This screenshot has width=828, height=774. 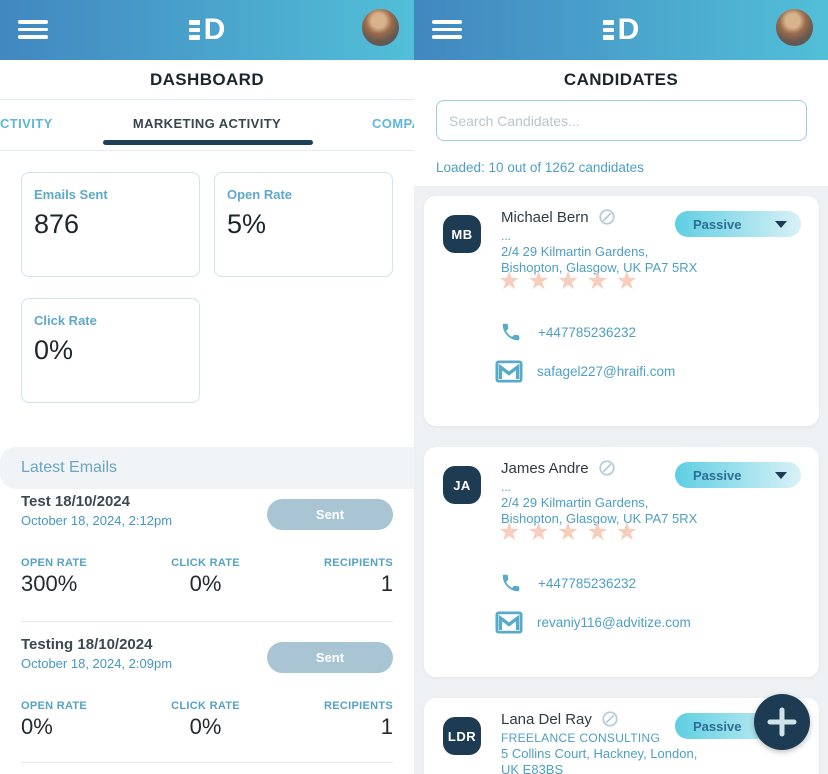 What do you see at coordinates (581, 738) in the screenshot?
I see `candidate-subtitle: FREELANCE CONSULTING` at bounding box center [581, 738].